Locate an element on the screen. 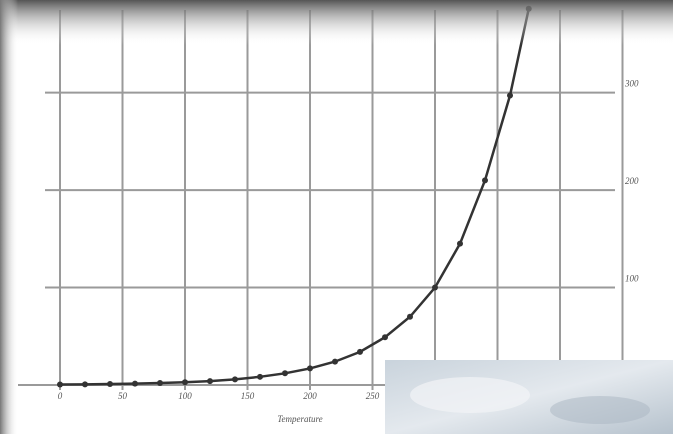  y-tick-label: 300 is located at coordinates (631, 84).